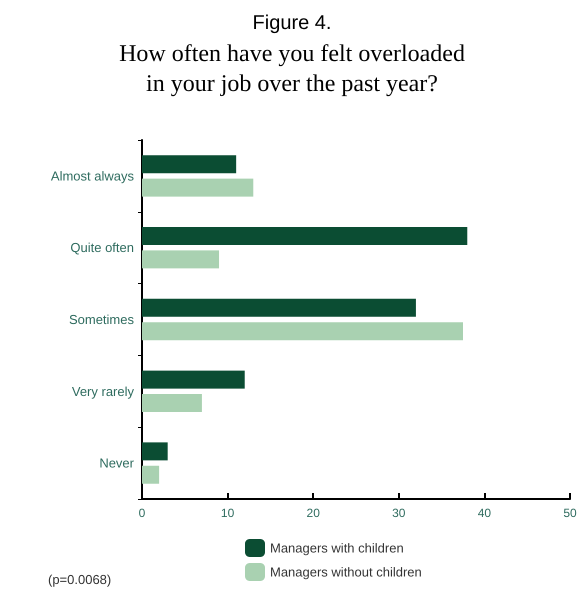  Describe the element at coordinates (570, 513) in the screenshot. I see `x-tick-label: 50` at that location.